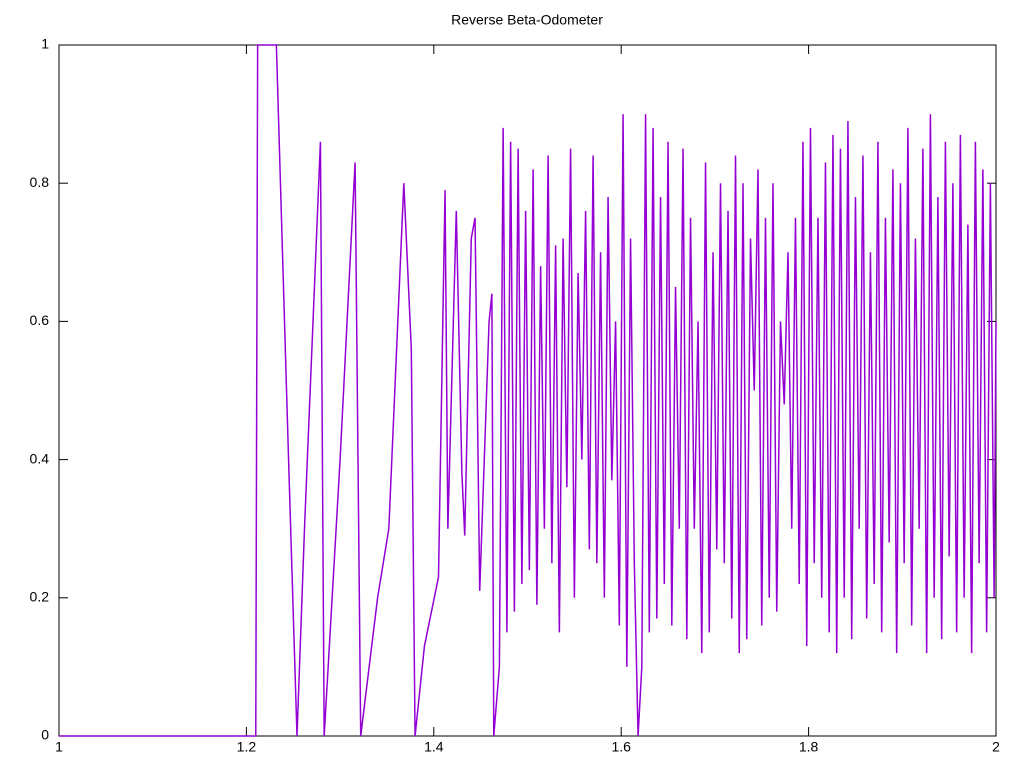  I want to click on y-tick-label: 1, so click(45, 44).